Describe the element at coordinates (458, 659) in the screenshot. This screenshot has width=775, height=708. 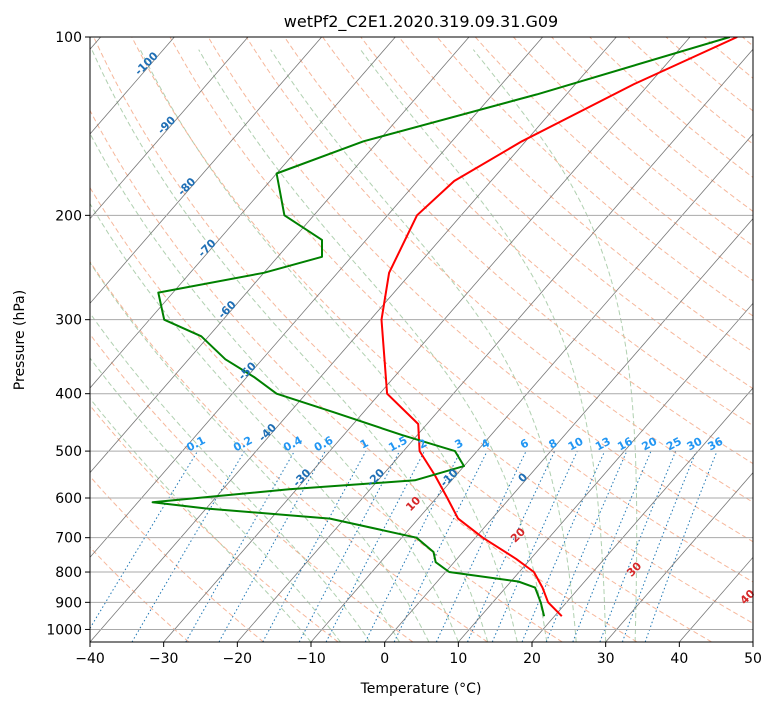
I see `x-tick-label: 10` at that location.